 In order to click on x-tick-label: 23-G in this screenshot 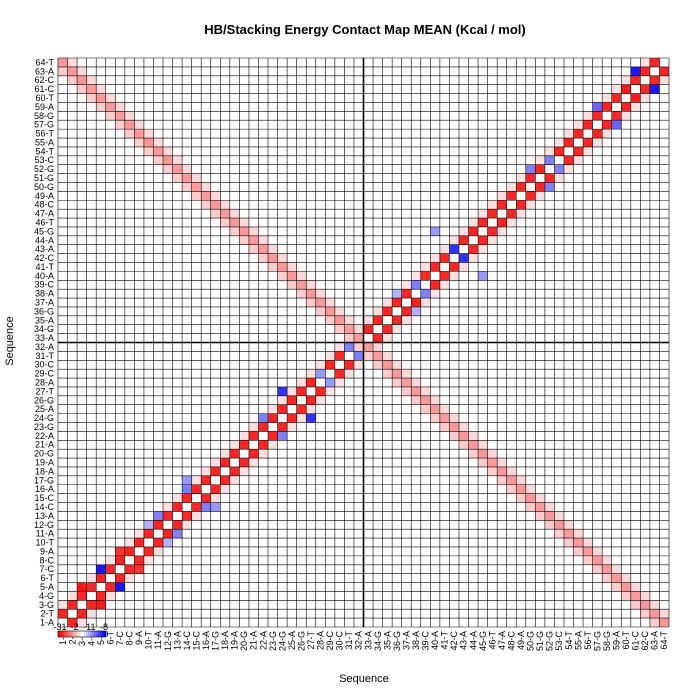, I will do `click(273, 641)`.